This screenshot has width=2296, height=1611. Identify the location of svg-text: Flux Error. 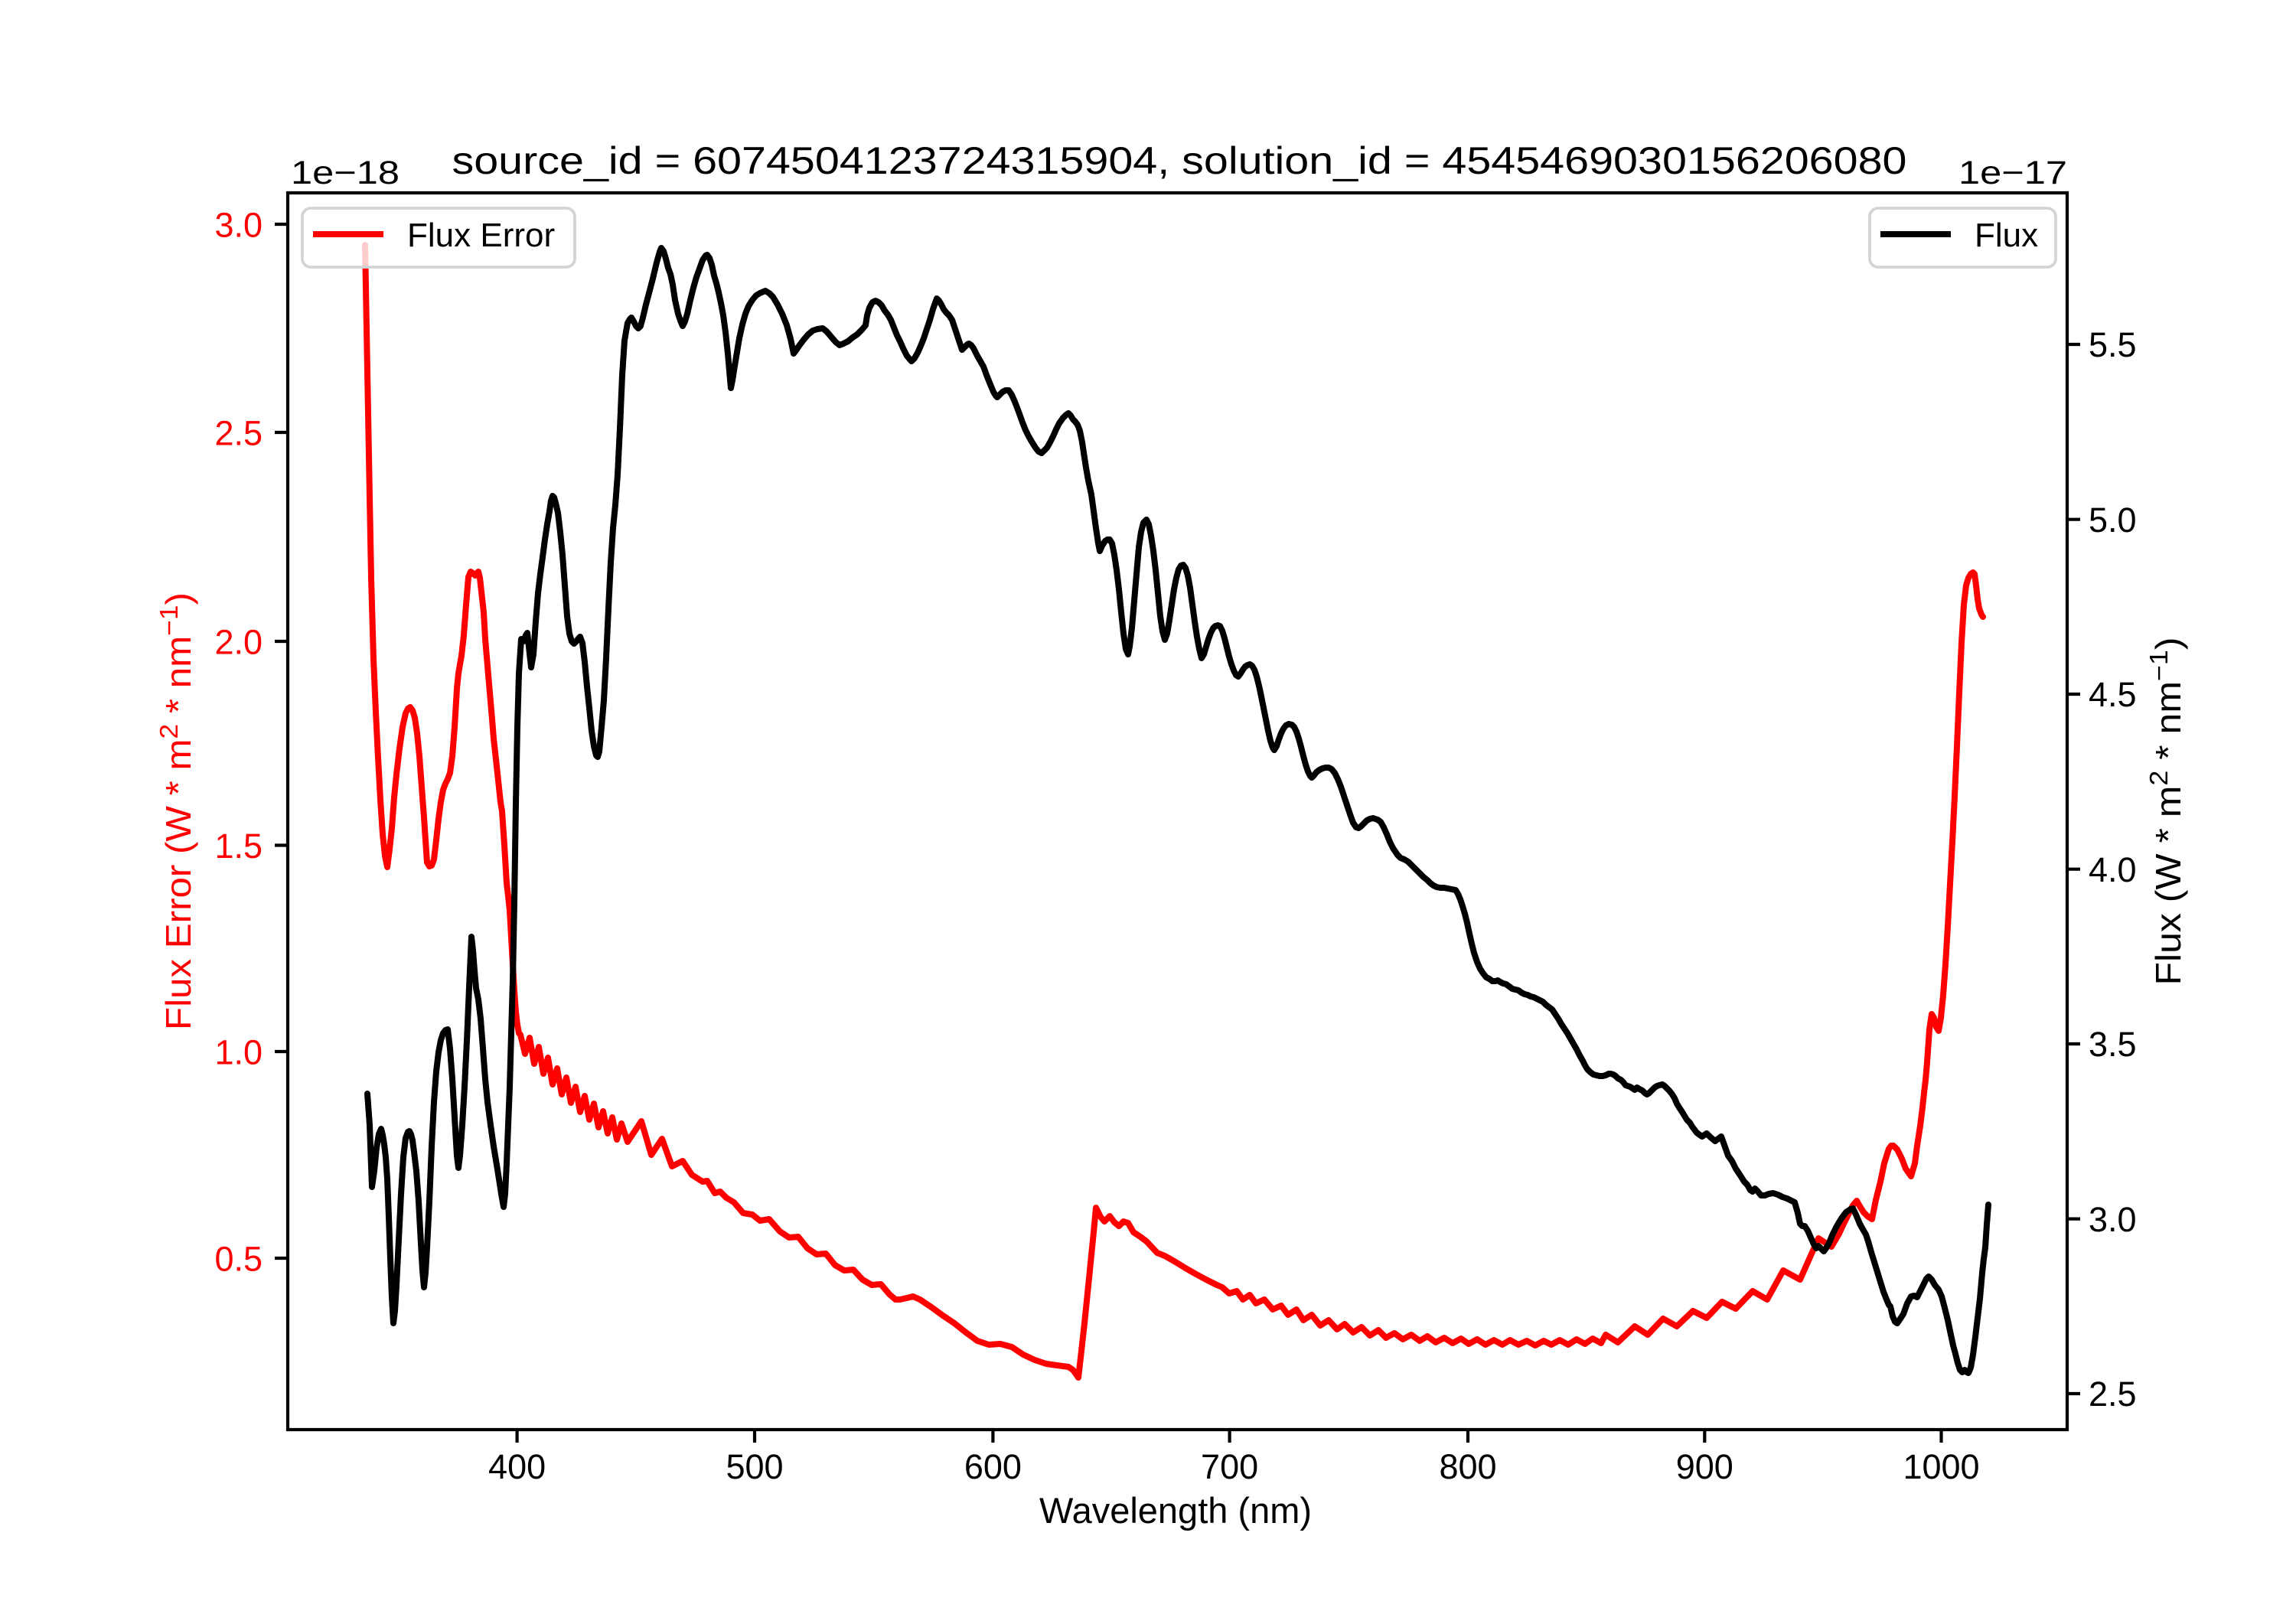
(481, 235).